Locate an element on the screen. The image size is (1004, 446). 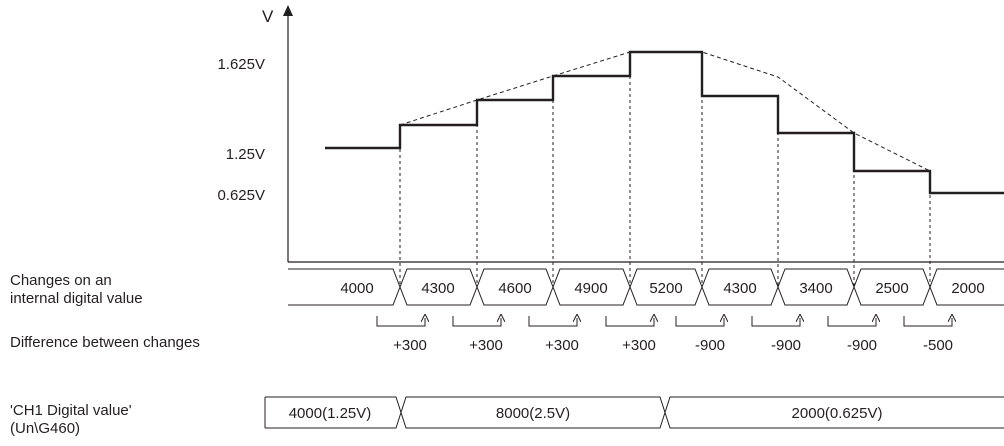
internal-changes-label: Changes on an internal digital value is located at coordinates (76, 290).